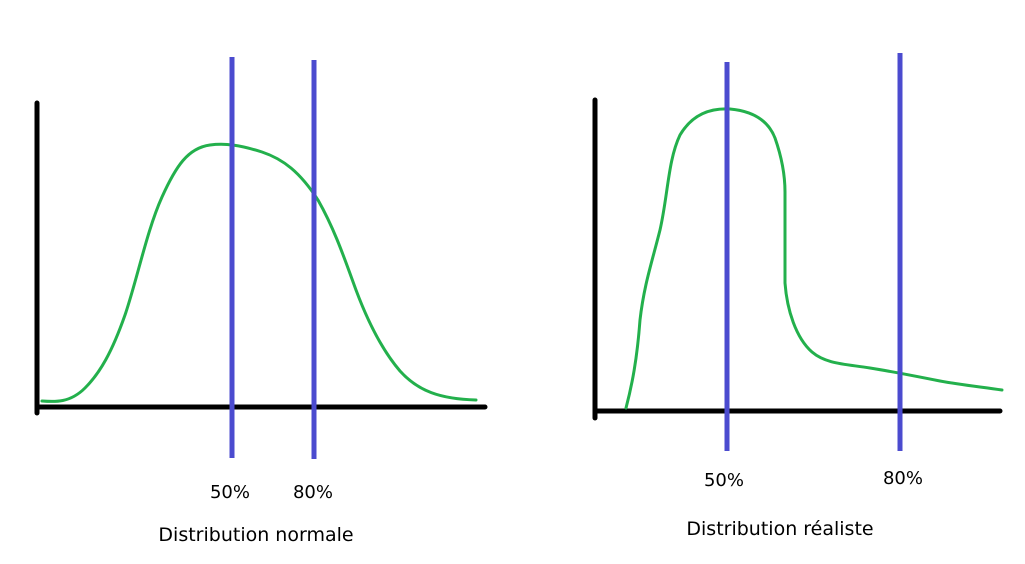 Image resolution: width=1025 pixels, height=564 pixels. What do you see at coordinates (903, 478) in the screenshot?
I see `realistic-marker-80-label: 80%` at bounding box center [903, 478].